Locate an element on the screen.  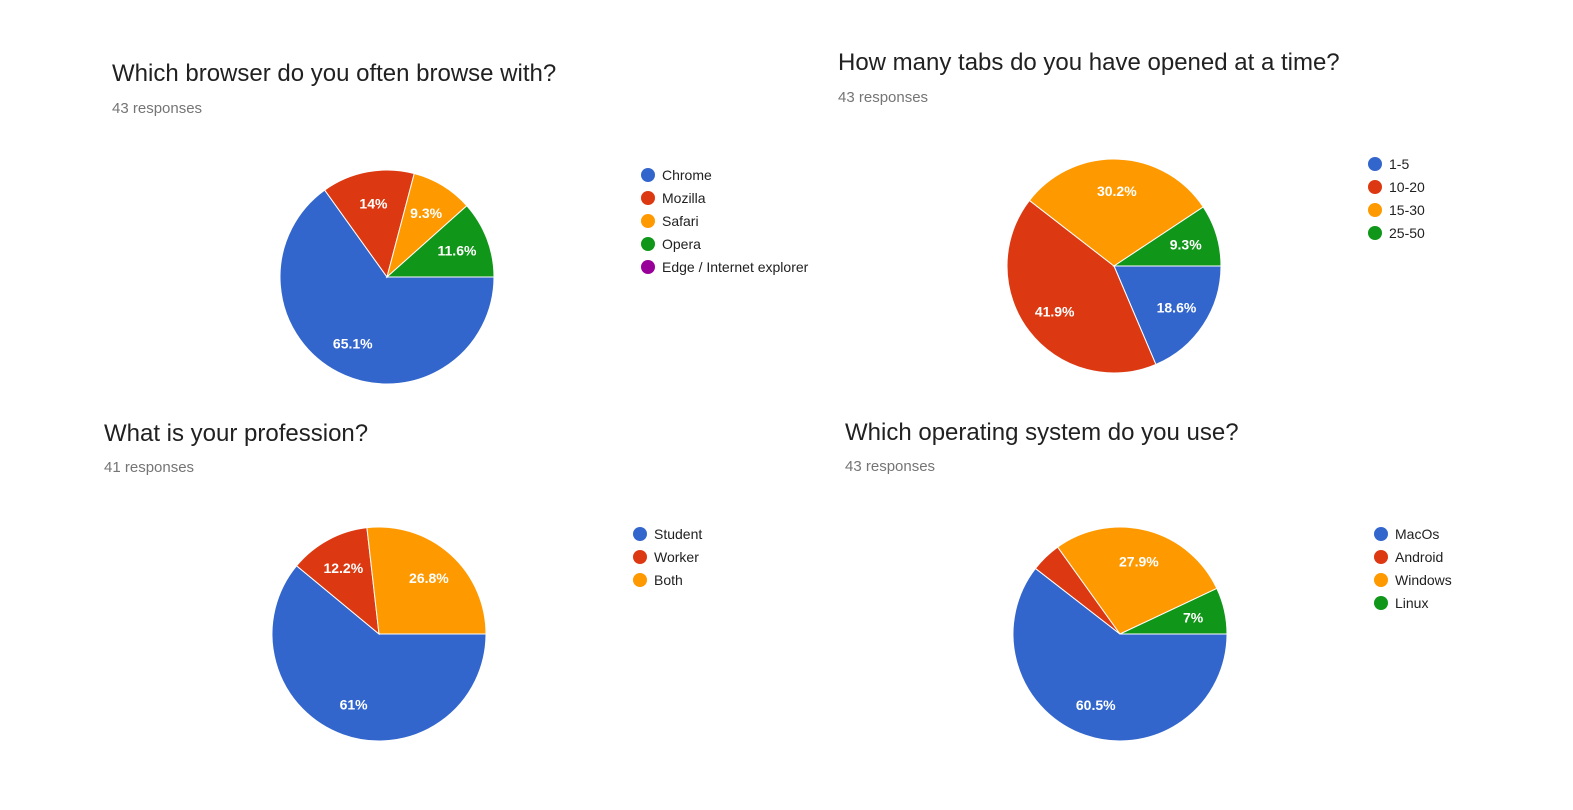
legend-item-android: Android is located at coordinates (1413, 556).